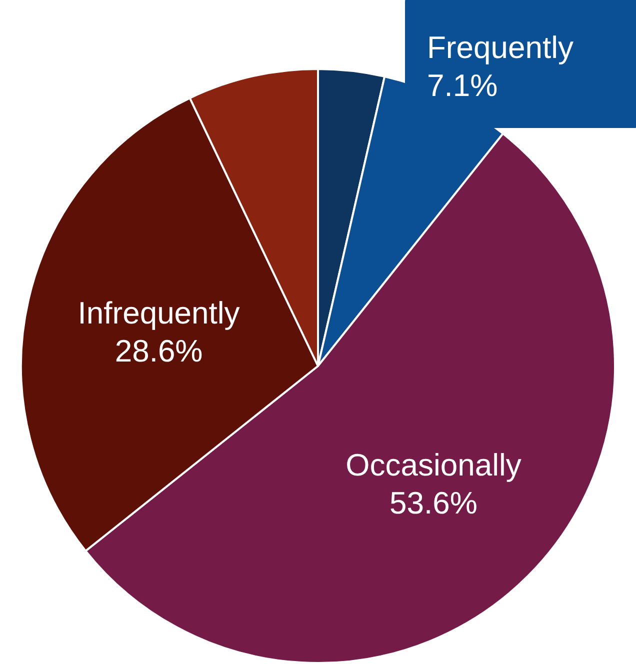 The width and height of the screenshot is (636, 664). Describe the element at coordinates (434, 465) in the screenshot. I see `slice-label: Occasionally` at that location.